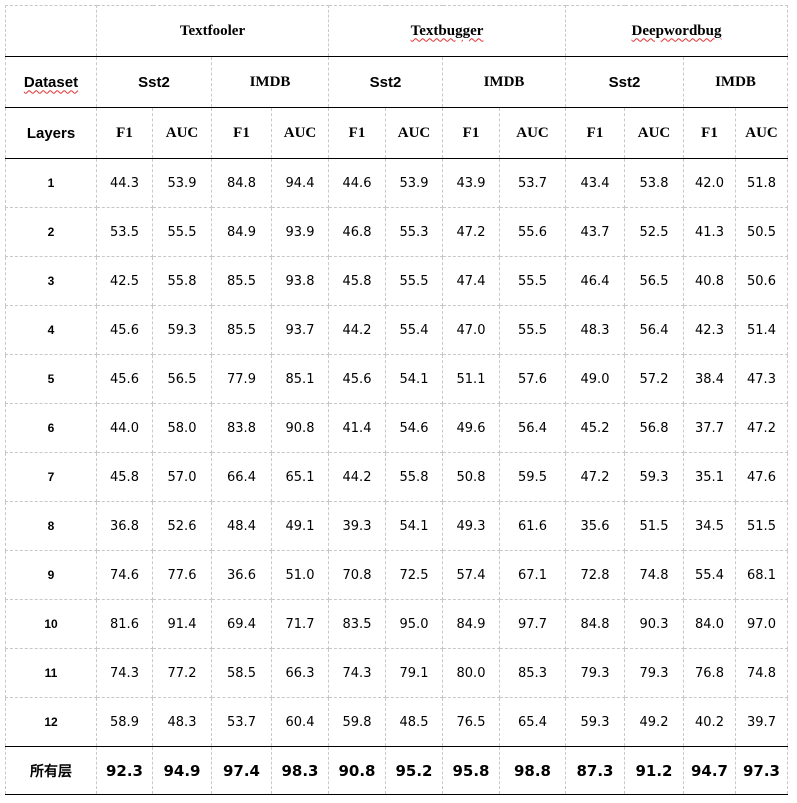 This screenshot has height=803, width=797. Describe the element at coordinates (124, 232) in the screenshot. I see `value-cell: 53.5` at that location.